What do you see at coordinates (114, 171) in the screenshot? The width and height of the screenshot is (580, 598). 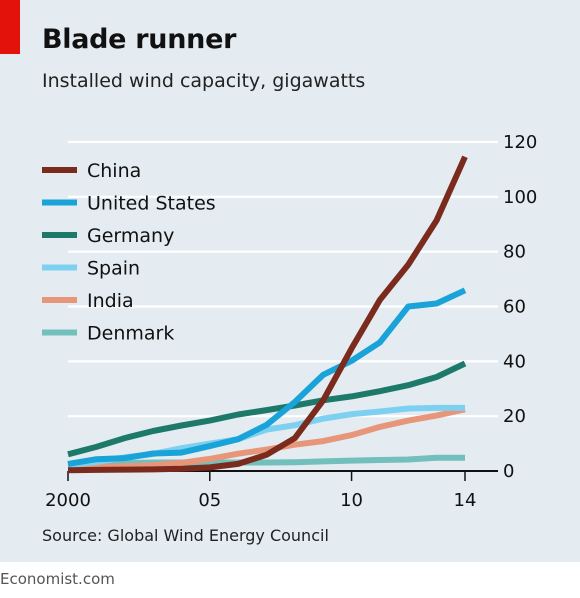 I see `legend-label-china: China` at bounding box center [114, 171].